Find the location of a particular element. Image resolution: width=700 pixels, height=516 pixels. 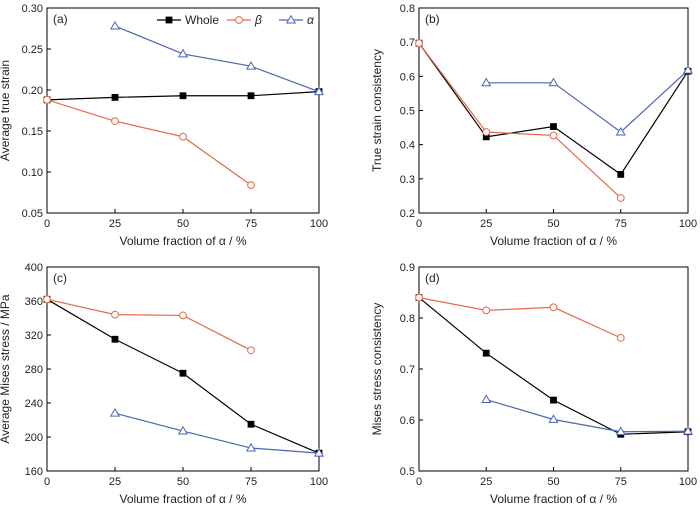

legend-label-3: α is located at coordinates (311, 20).